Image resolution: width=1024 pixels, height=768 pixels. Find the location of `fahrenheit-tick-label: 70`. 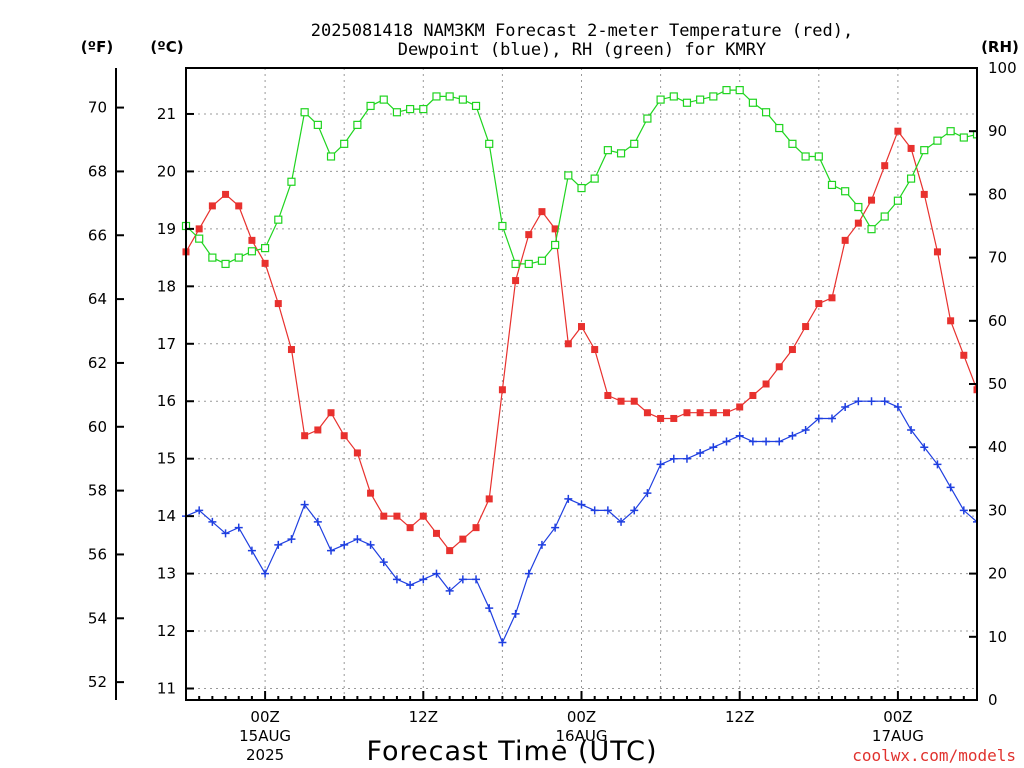

fahrenheit-tick-label: 70 is located at coordinates (97, 108).